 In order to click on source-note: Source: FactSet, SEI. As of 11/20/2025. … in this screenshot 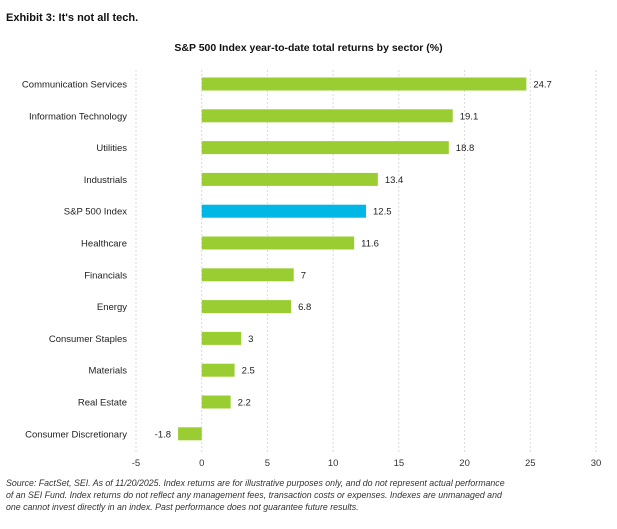, I will do `click(255, 495)`.